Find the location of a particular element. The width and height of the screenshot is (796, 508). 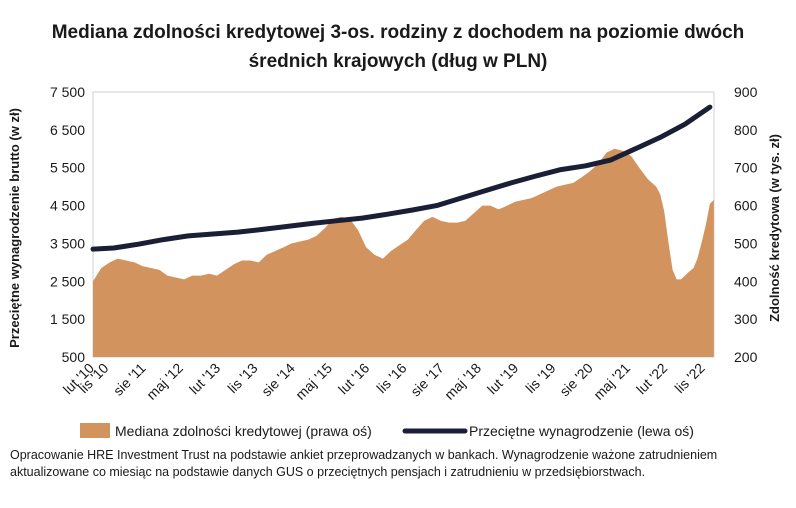

y-left-tick-label: 6 500 is located at coordinates (67, 130).